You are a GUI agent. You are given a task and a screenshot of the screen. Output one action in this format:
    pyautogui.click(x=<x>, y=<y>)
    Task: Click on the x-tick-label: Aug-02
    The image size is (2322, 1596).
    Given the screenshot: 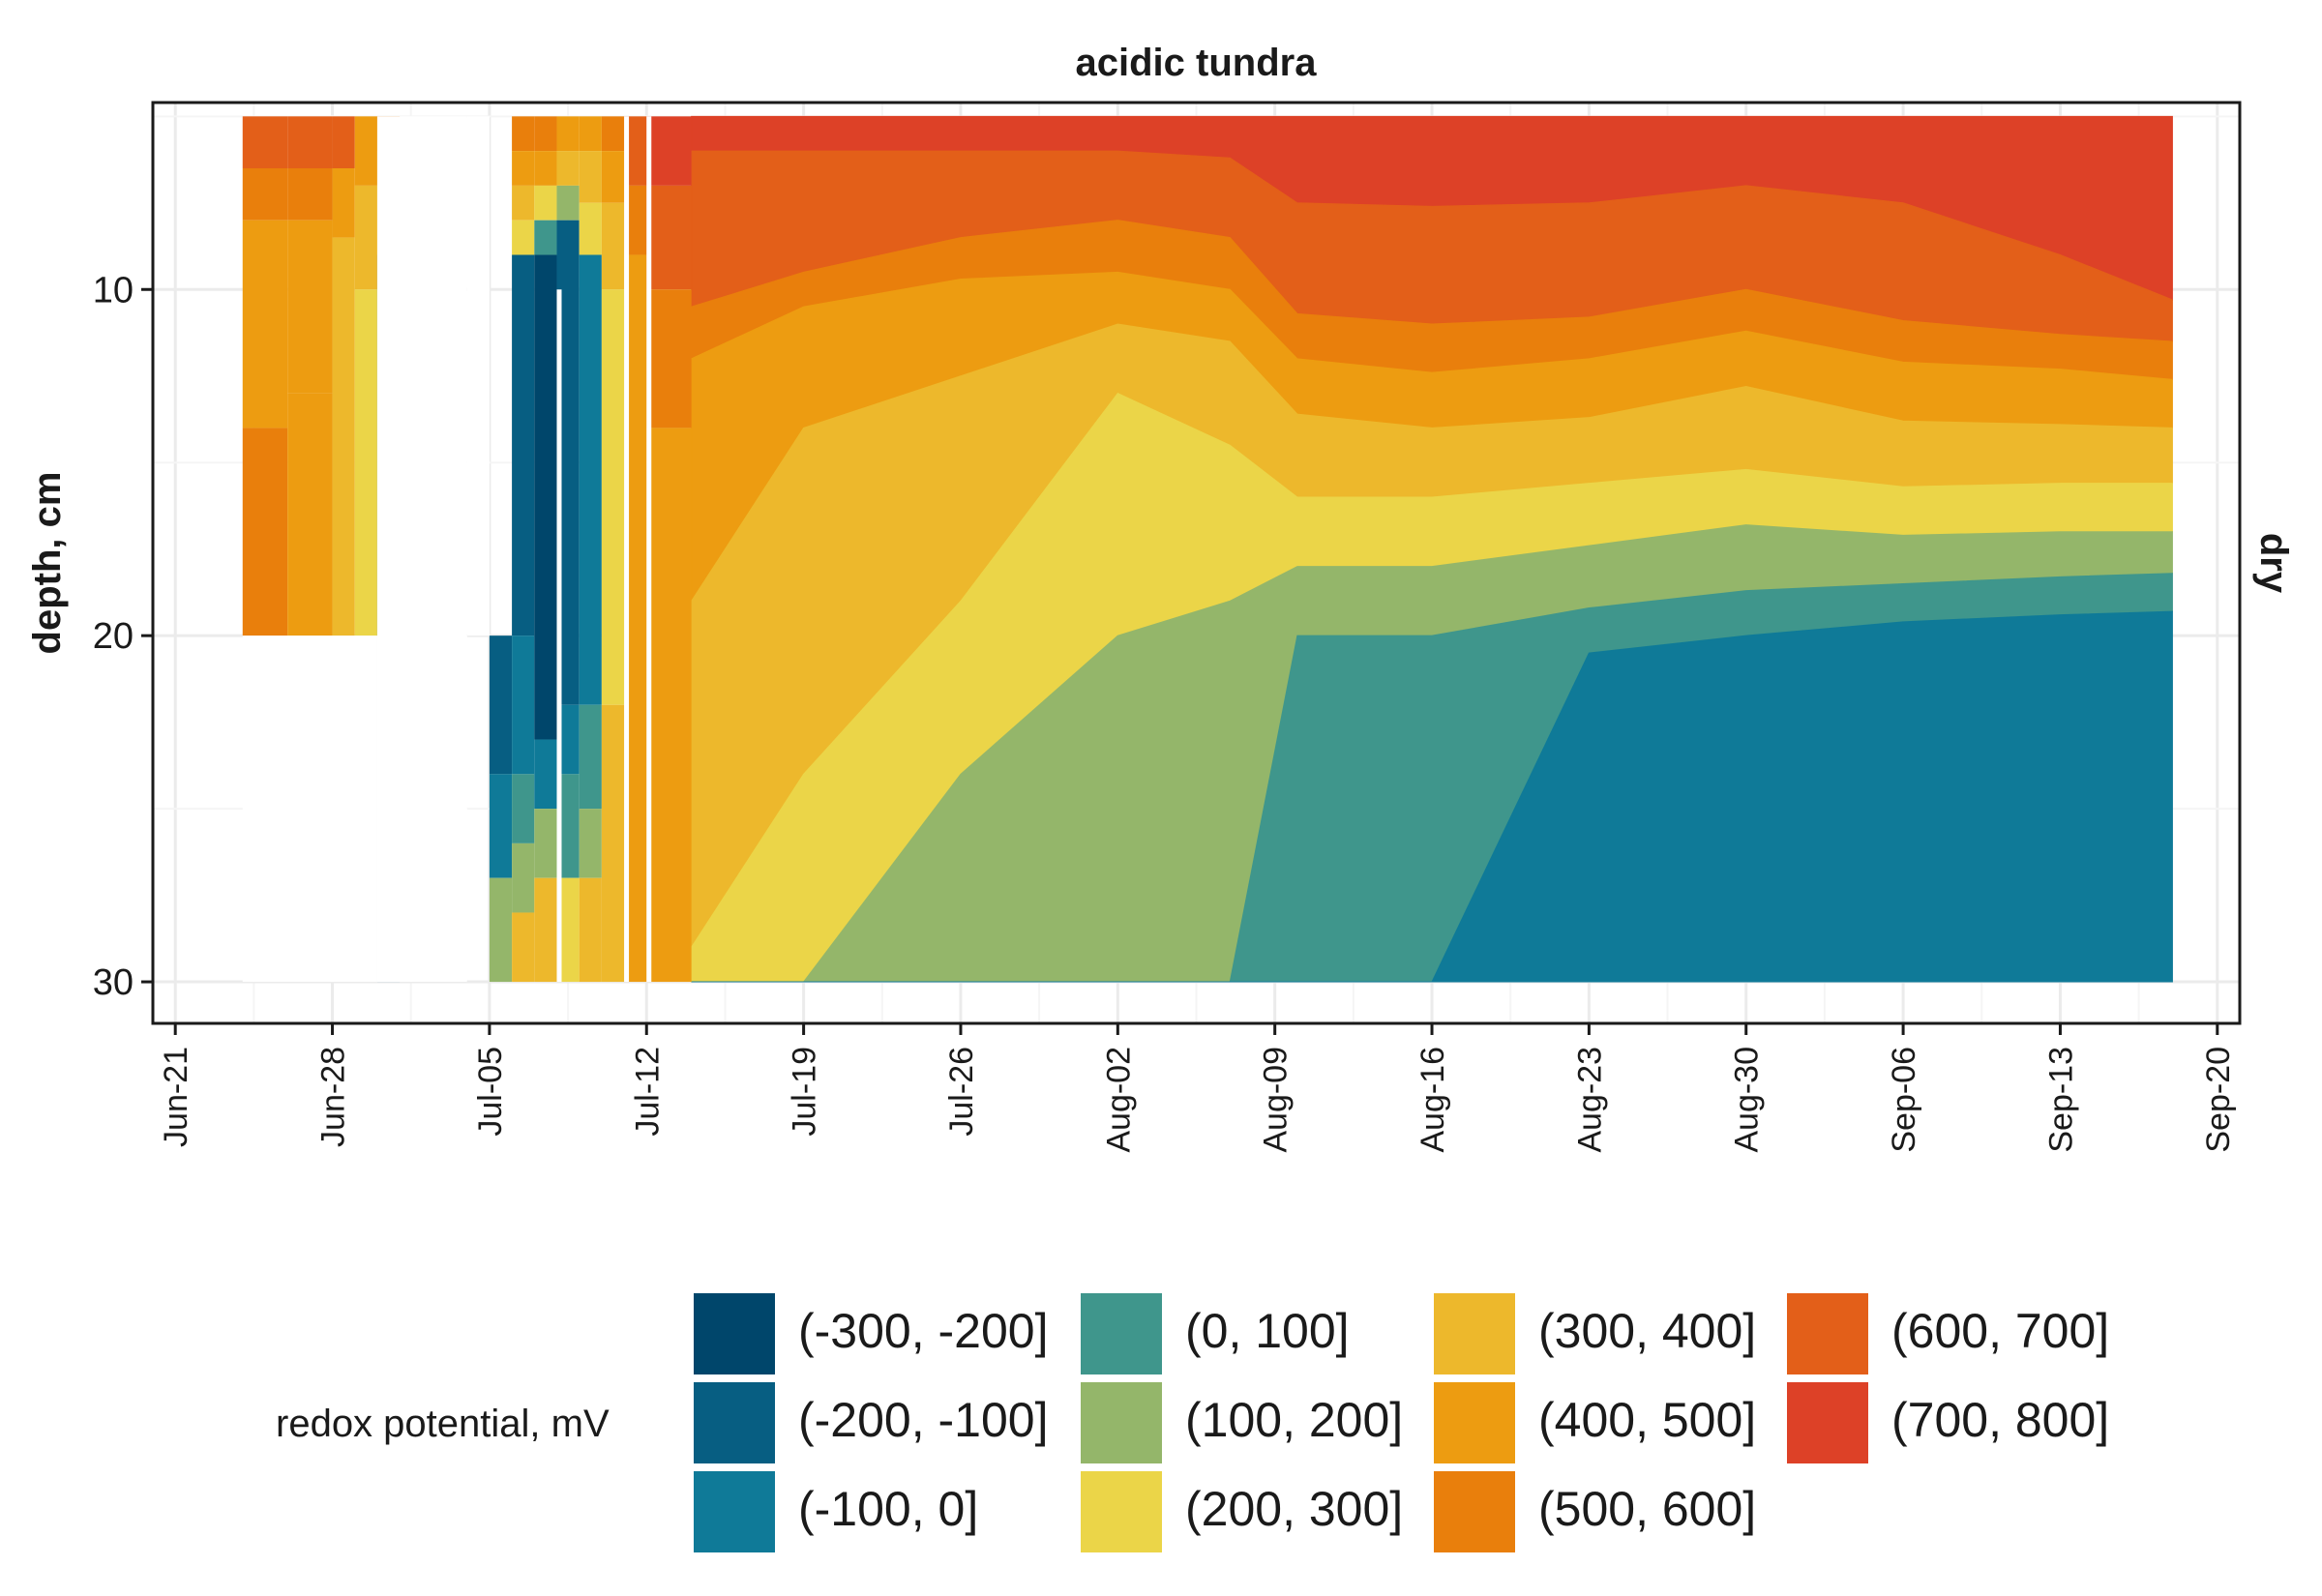 What is the action you would take?
    pyautogui.click(x=1118, y=1100)
    